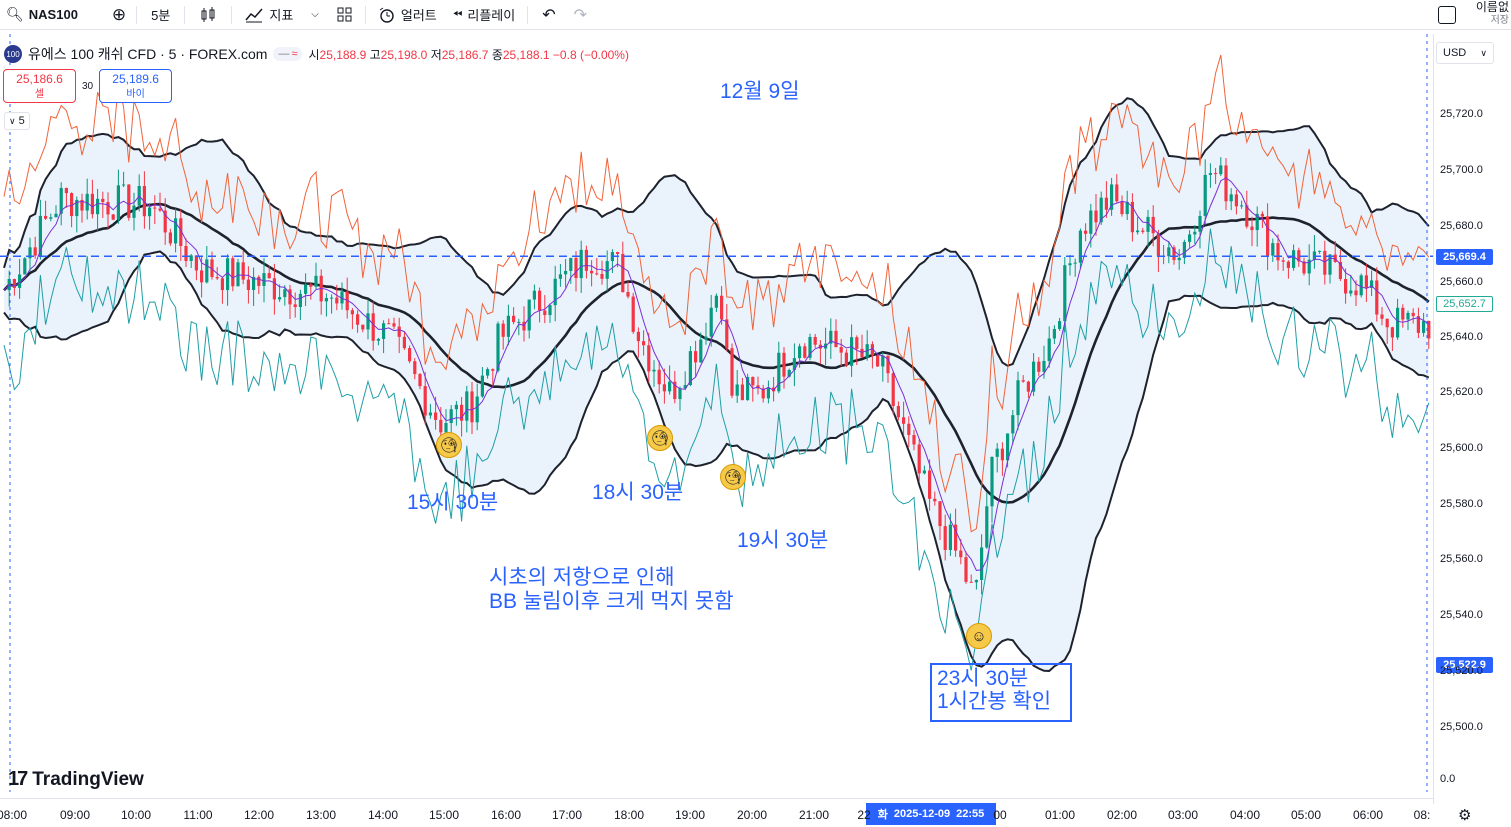 This screenshot has width=1511, height=827. What do you see at coordinates (148, 54) in the screenshot?
I see `symbol-title: 유에스 100 캐쉬 CFD · 5 · FOREX.com` at bounding box center [148, 54].